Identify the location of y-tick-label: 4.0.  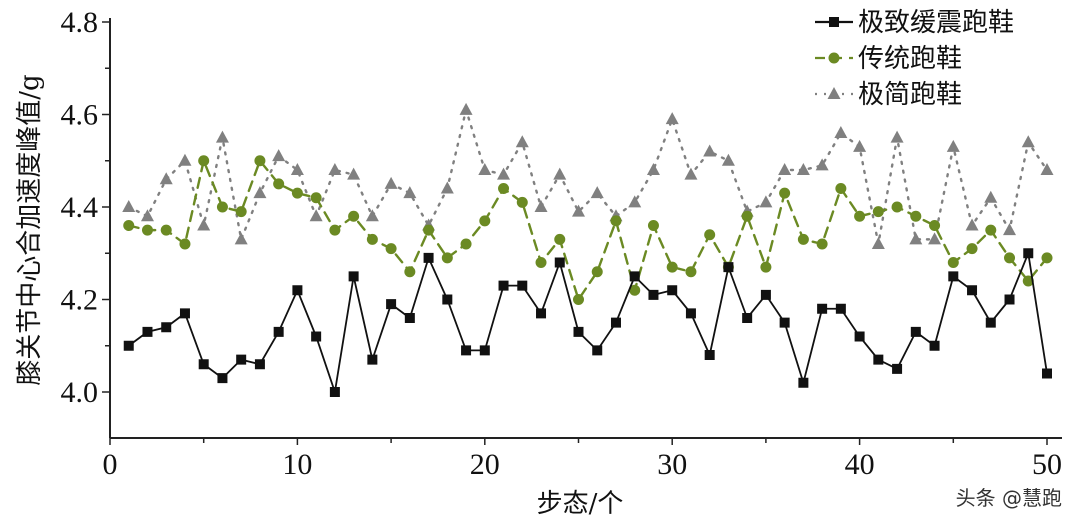
(80, 392).